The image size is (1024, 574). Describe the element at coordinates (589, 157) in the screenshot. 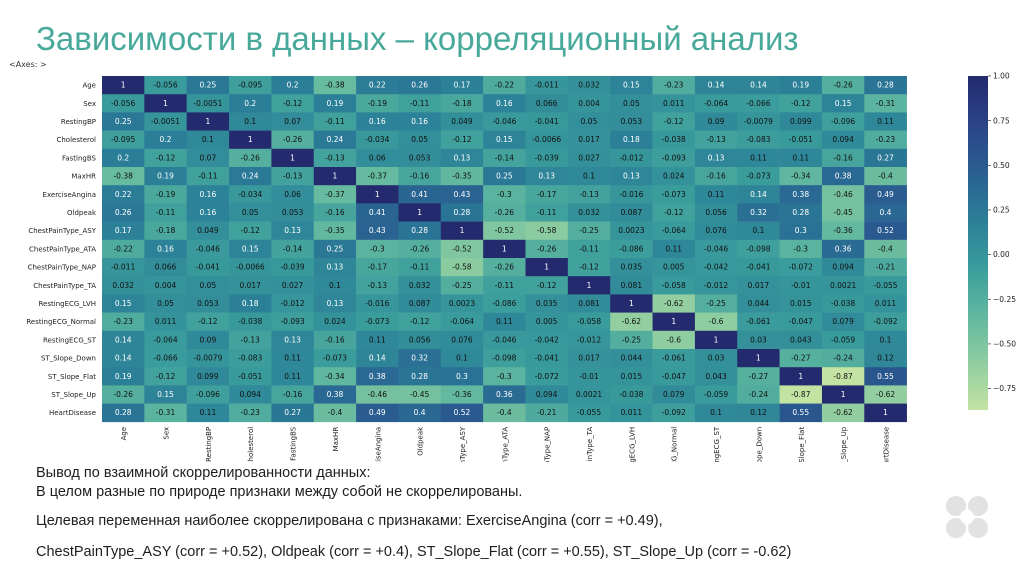

I see `cell-value-label: 0.027` at that location.